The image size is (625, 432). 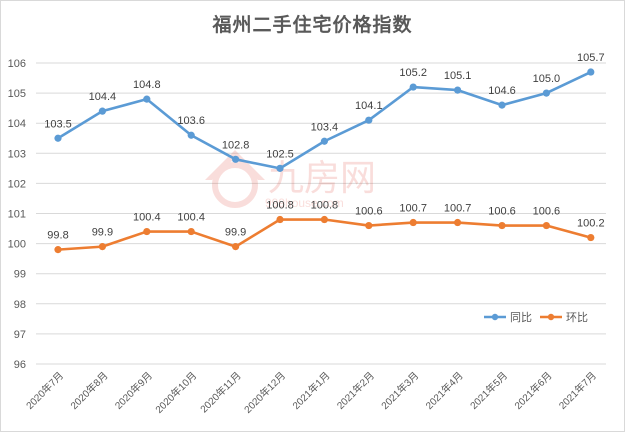 What do you see at coordinates (322, 178) in the screenshot?
I see `watermark-text: 九房网` at bounding box center [322, 178].